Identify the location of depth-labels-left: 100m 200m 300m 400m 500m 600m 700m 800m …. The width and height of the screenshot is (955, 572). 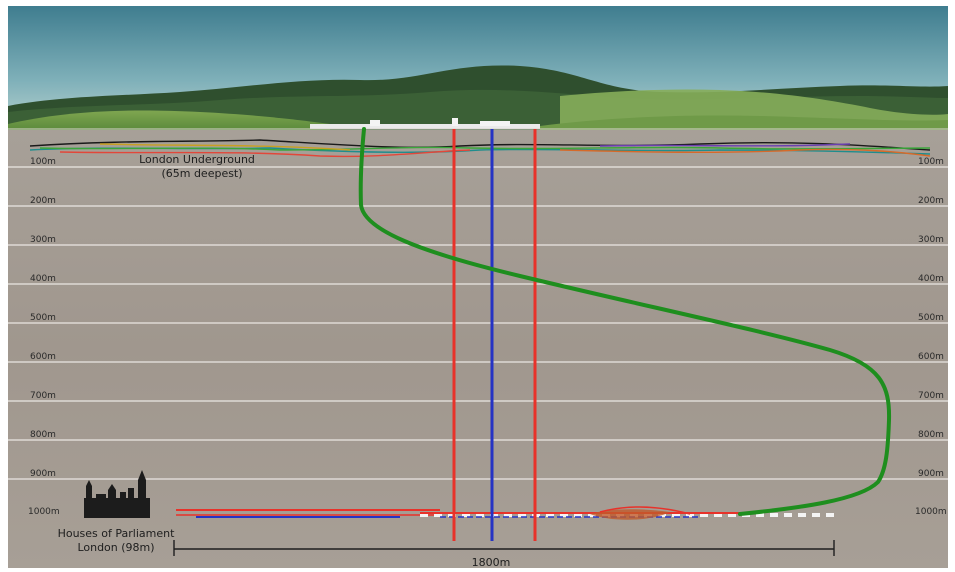
(44, 337).